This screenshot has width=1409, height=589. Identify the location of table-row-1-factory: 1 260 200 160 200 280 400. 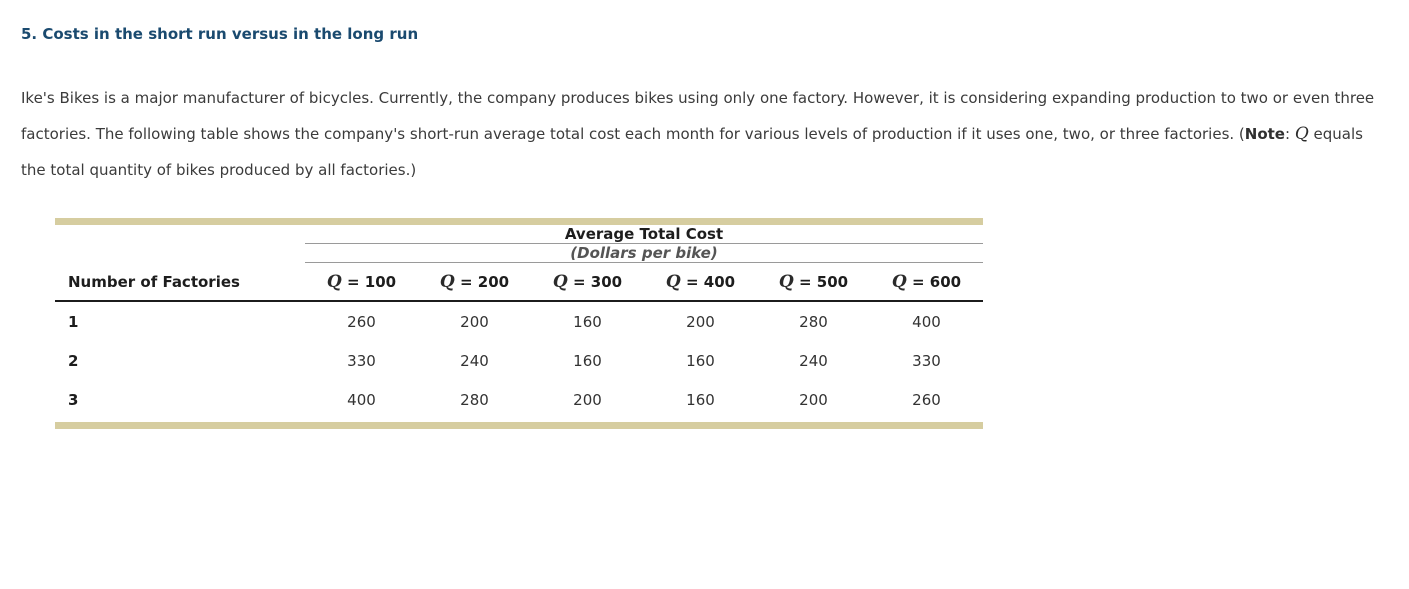
(519, 321).